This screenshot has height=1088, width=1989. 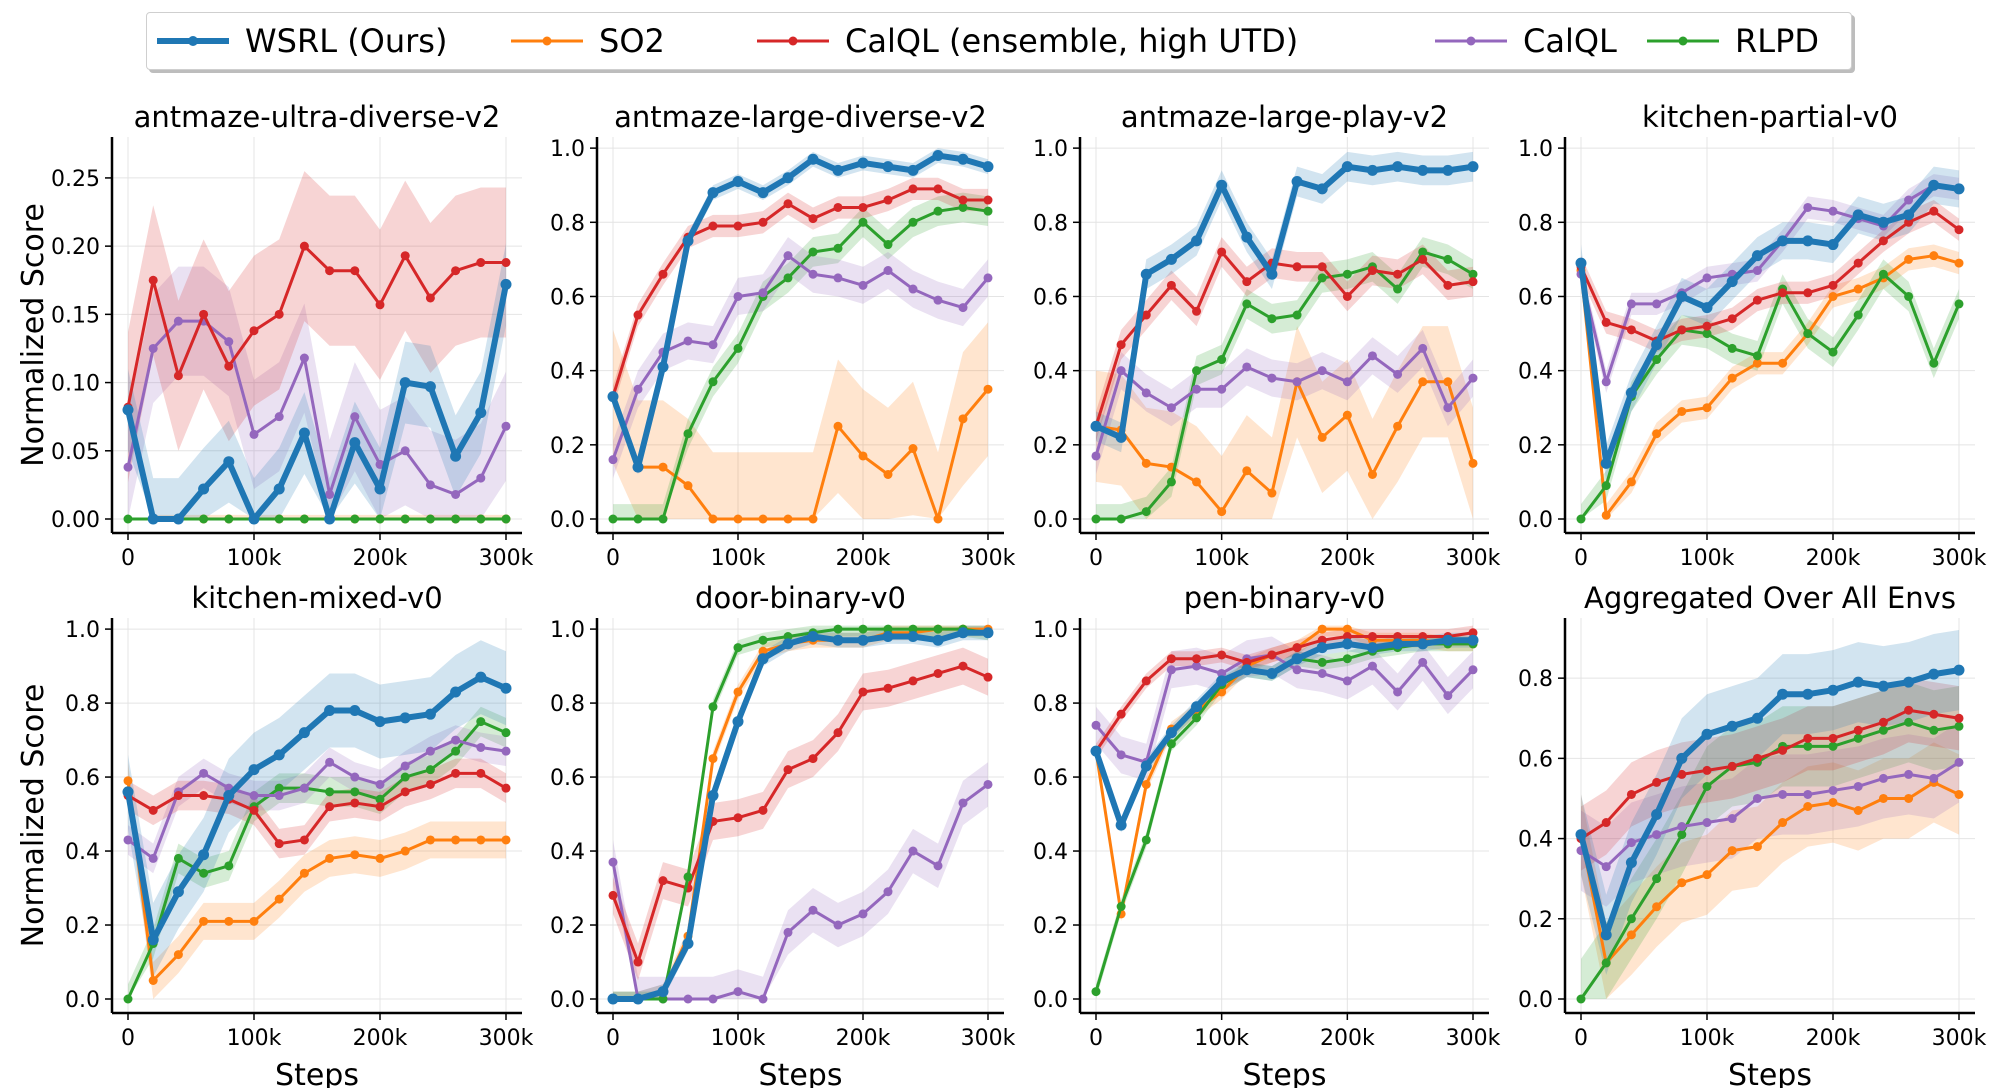 What do you see at coordinates (82, 926) in the screenshot?
I see `y-tick-label: 0.2` at bounding box center [82, 926].